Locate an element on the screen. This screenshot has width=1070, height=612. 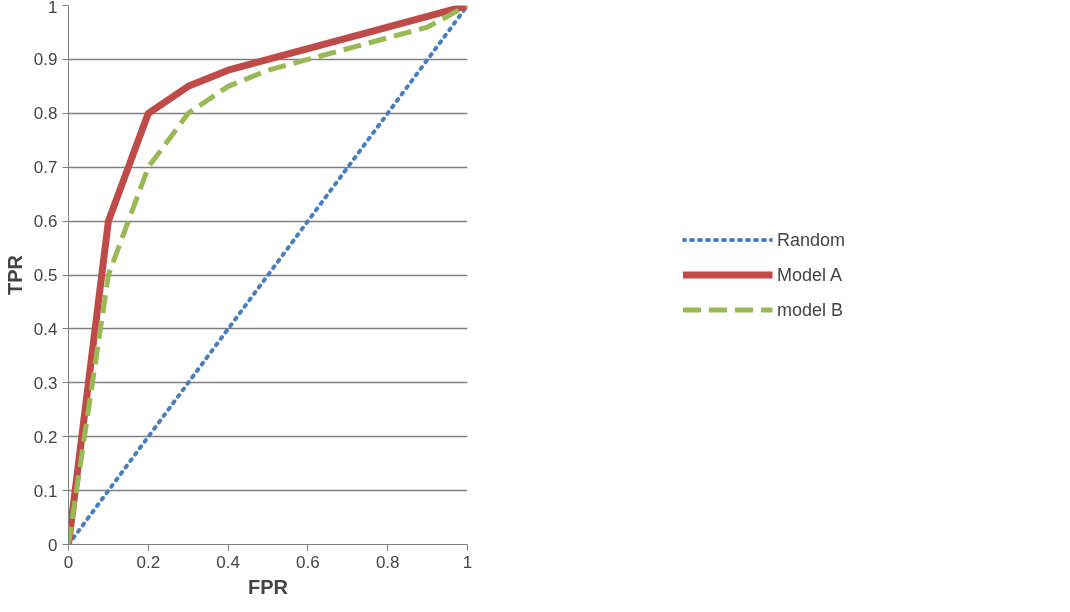
y-tick-label: 0 is located at coordinates (53, 545).